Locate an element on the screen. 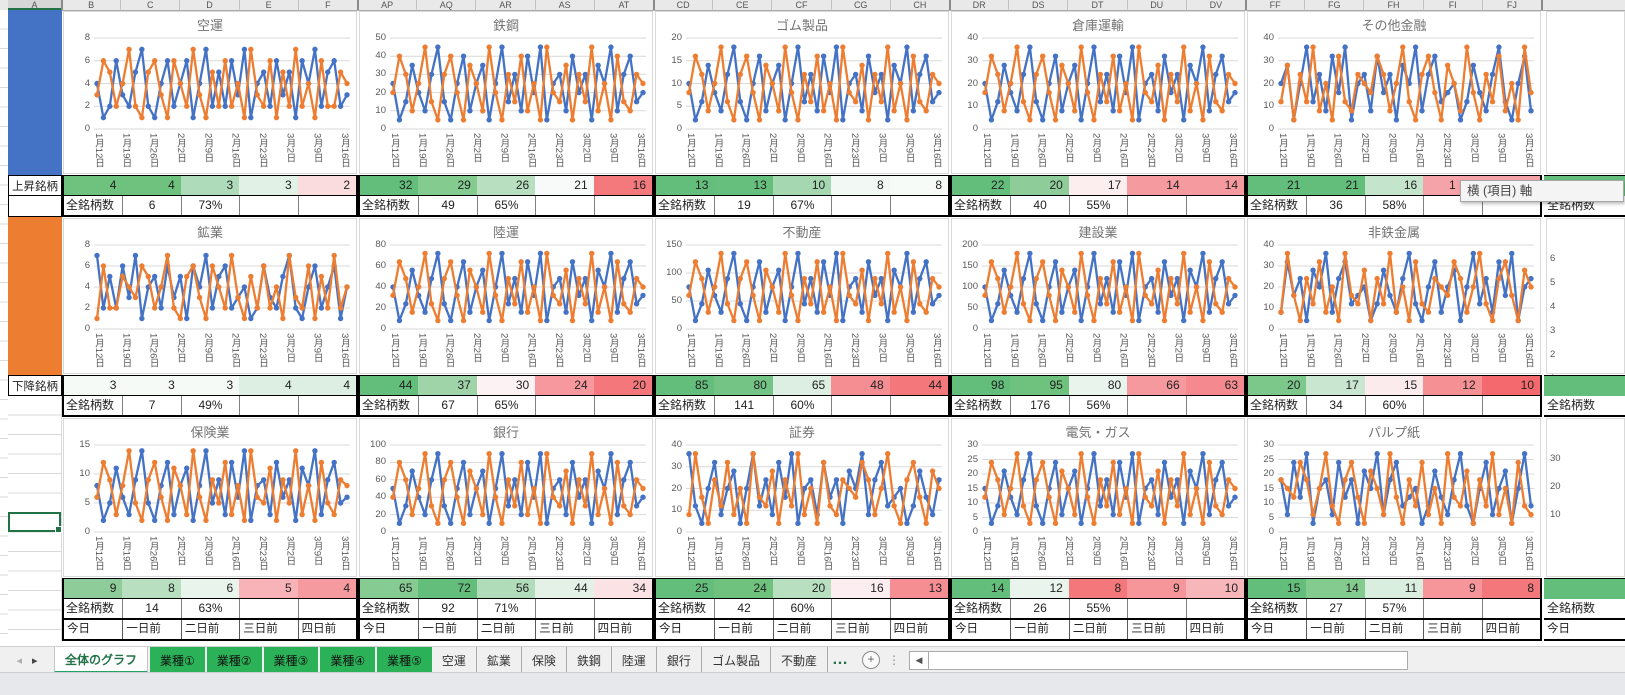  tab-不動産: 不動産 is located at coordinates (799, 660).